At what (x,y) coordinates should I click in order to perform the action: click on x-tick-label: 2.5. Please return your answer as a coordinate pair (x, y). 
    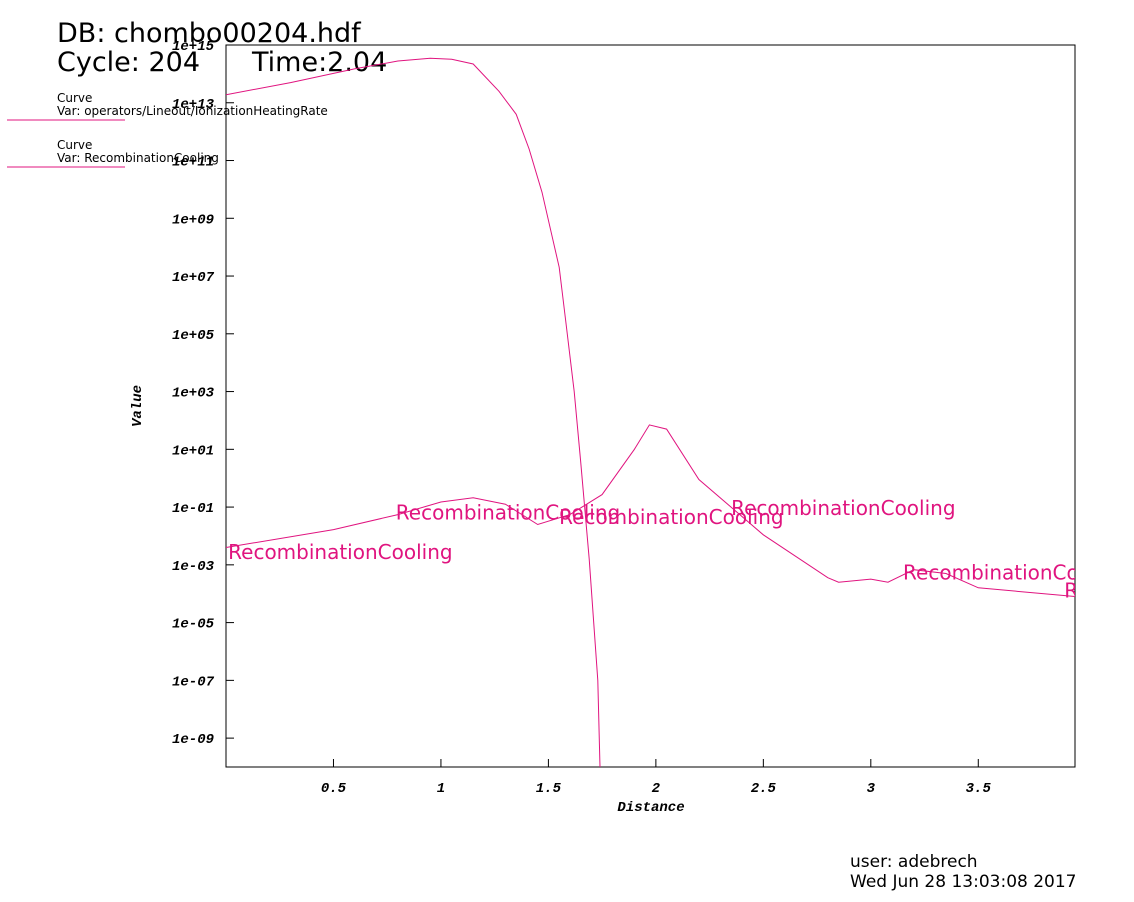
    Looking at the image, I should click on (764, 789).